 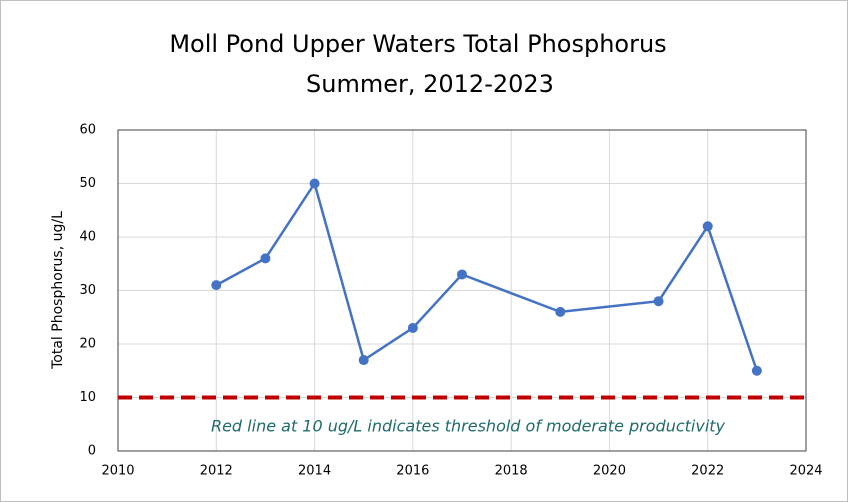 What do you see at coordinates (609, 471) in the screenshot?
I see `x-tick-label: 2020` at bounding box center [609, 471].